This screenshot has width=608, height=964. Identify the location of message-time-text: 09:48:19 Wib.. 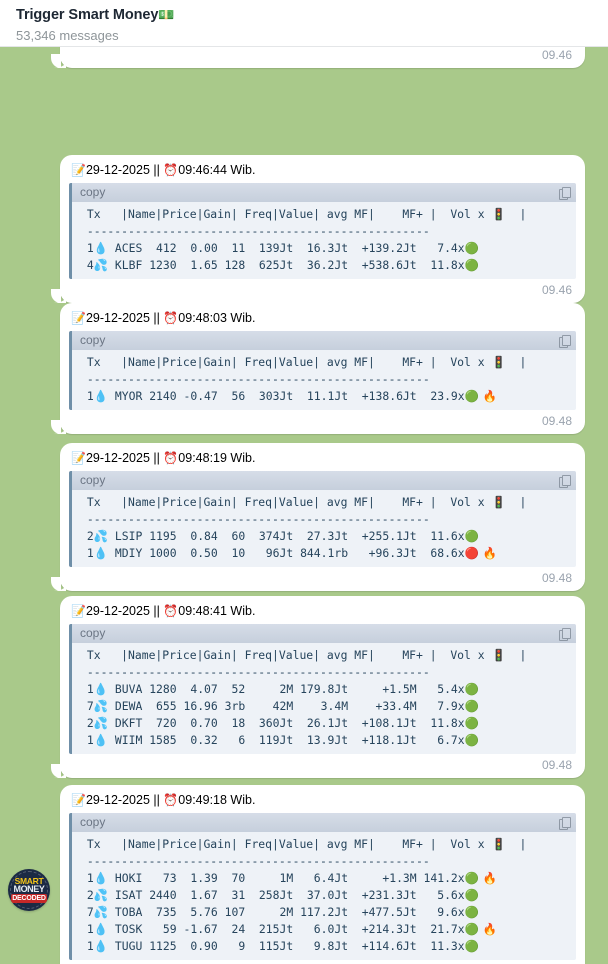
(217, 458).